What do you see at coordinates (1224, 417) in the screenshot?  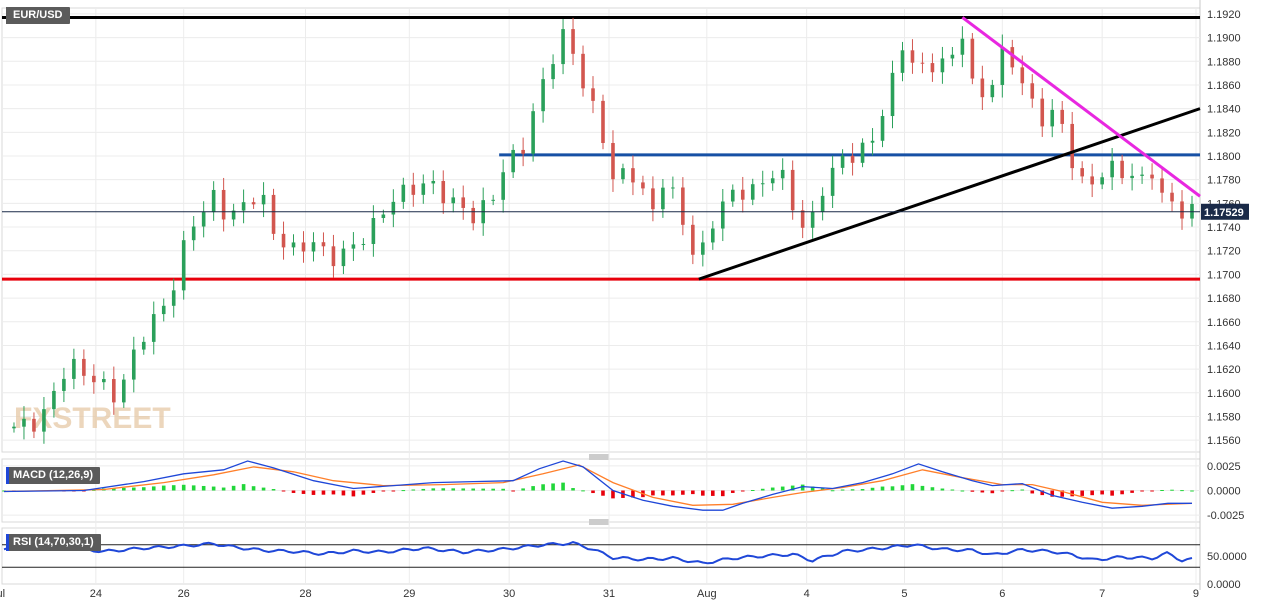 I see `y-tick-label: 1.1580` at bounding box center [1224, 417].